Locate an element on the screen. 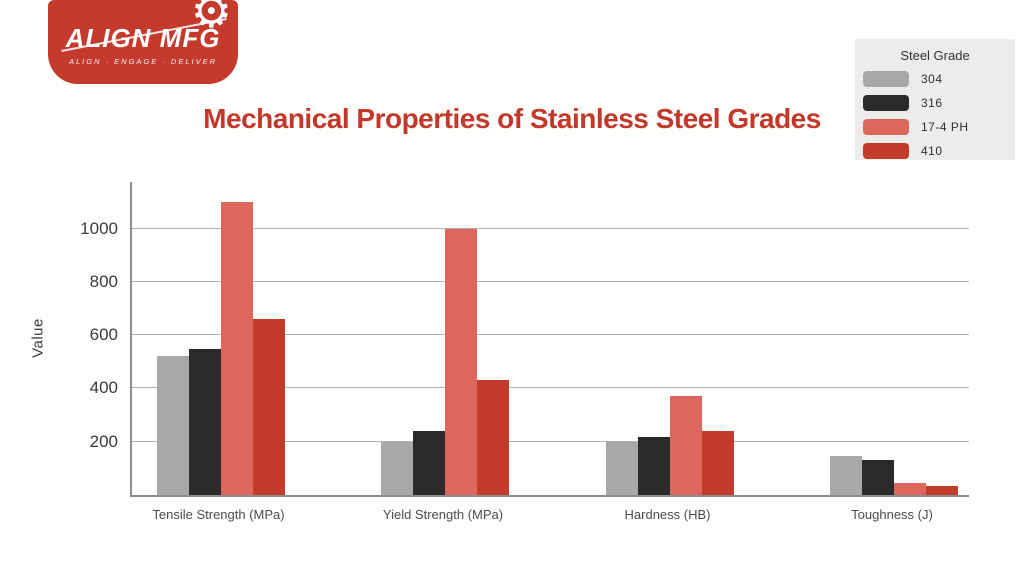 Image resolution: width=1024 pixels, height=576 pixels. bar-304-yield-strength-mpa is located at coordinates (397, 468).